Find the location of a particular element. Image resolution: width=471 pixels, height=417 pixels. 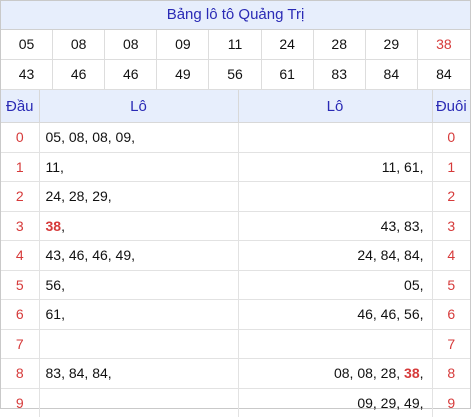

header-lo-left: Lô is located at coordinates (138, 106).